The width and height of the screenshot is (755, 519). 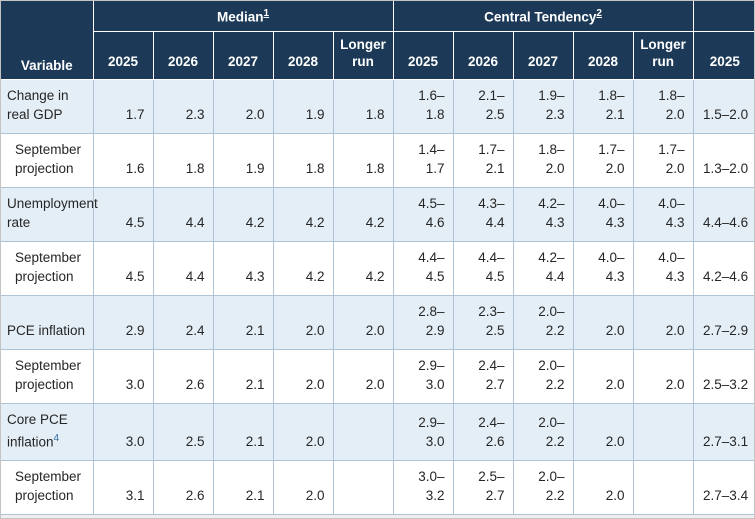 What do you see at coordinates (483, 214) in the screenshot?
I see `central-tendency-value-cell: 4.3–4.4` at bounding box center [483, 214].